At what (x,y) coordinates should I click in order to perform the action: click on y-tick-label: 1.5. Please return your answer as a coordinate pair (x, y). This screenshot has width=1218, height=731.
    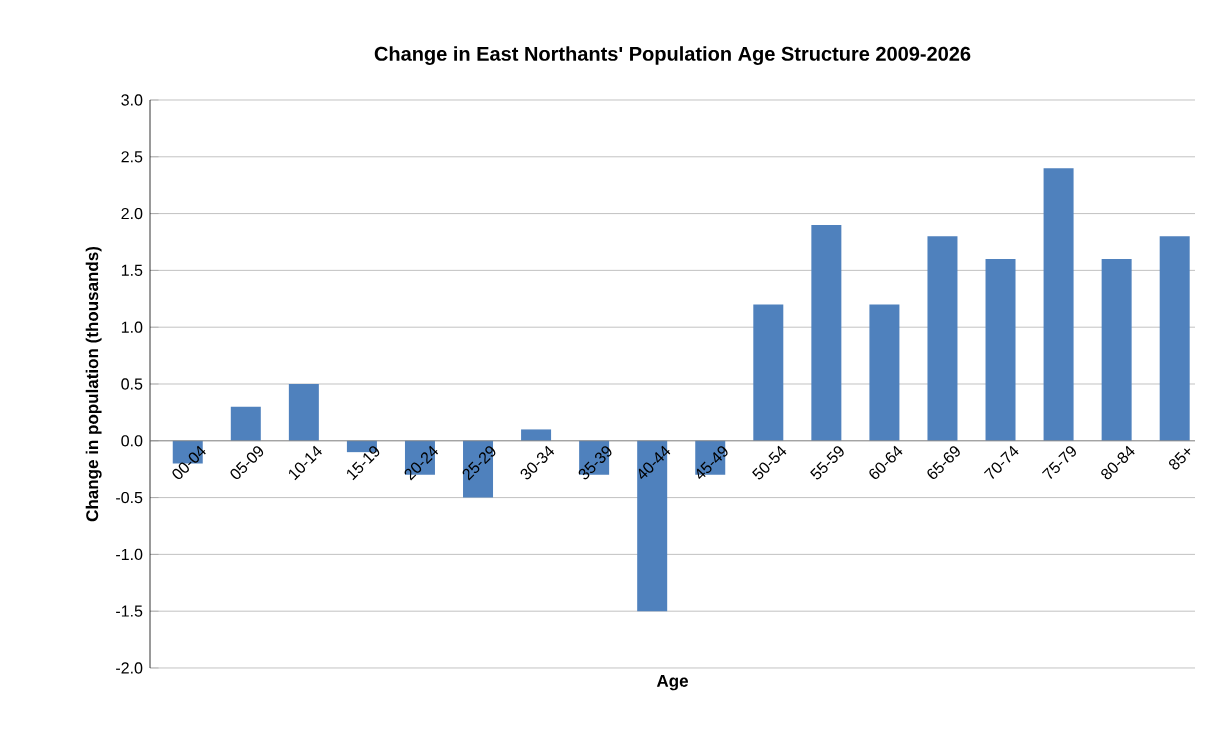
    Looking at the image, I should click on (132, 270).